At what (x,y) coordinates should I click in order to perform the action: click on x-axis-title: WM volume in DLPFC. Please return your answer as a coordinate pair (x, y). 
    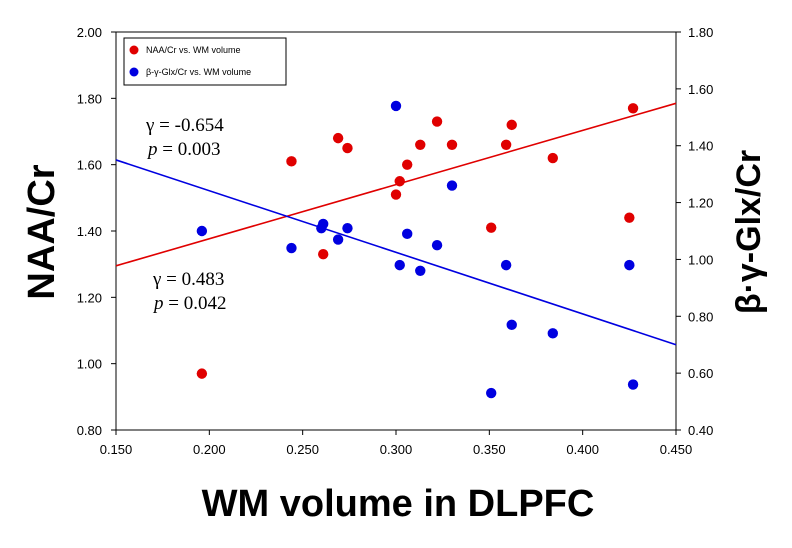
    Looking at the image, I should click on (398, 504).